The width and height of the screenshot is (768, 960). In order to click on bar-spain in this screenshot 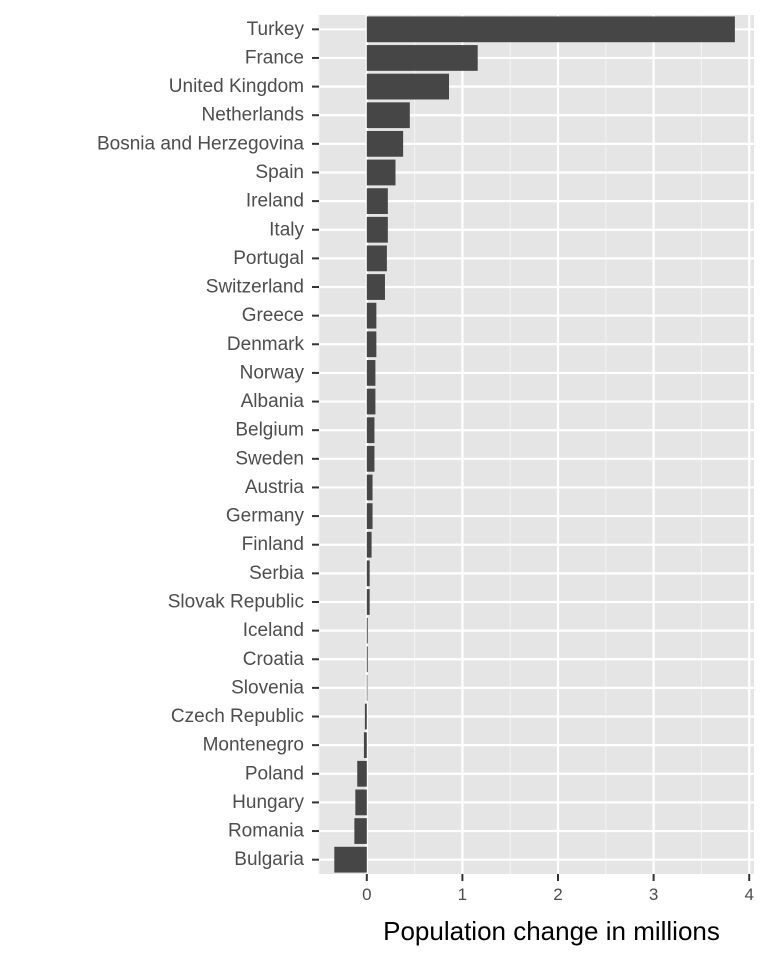, I will do `click(381, 172)`.